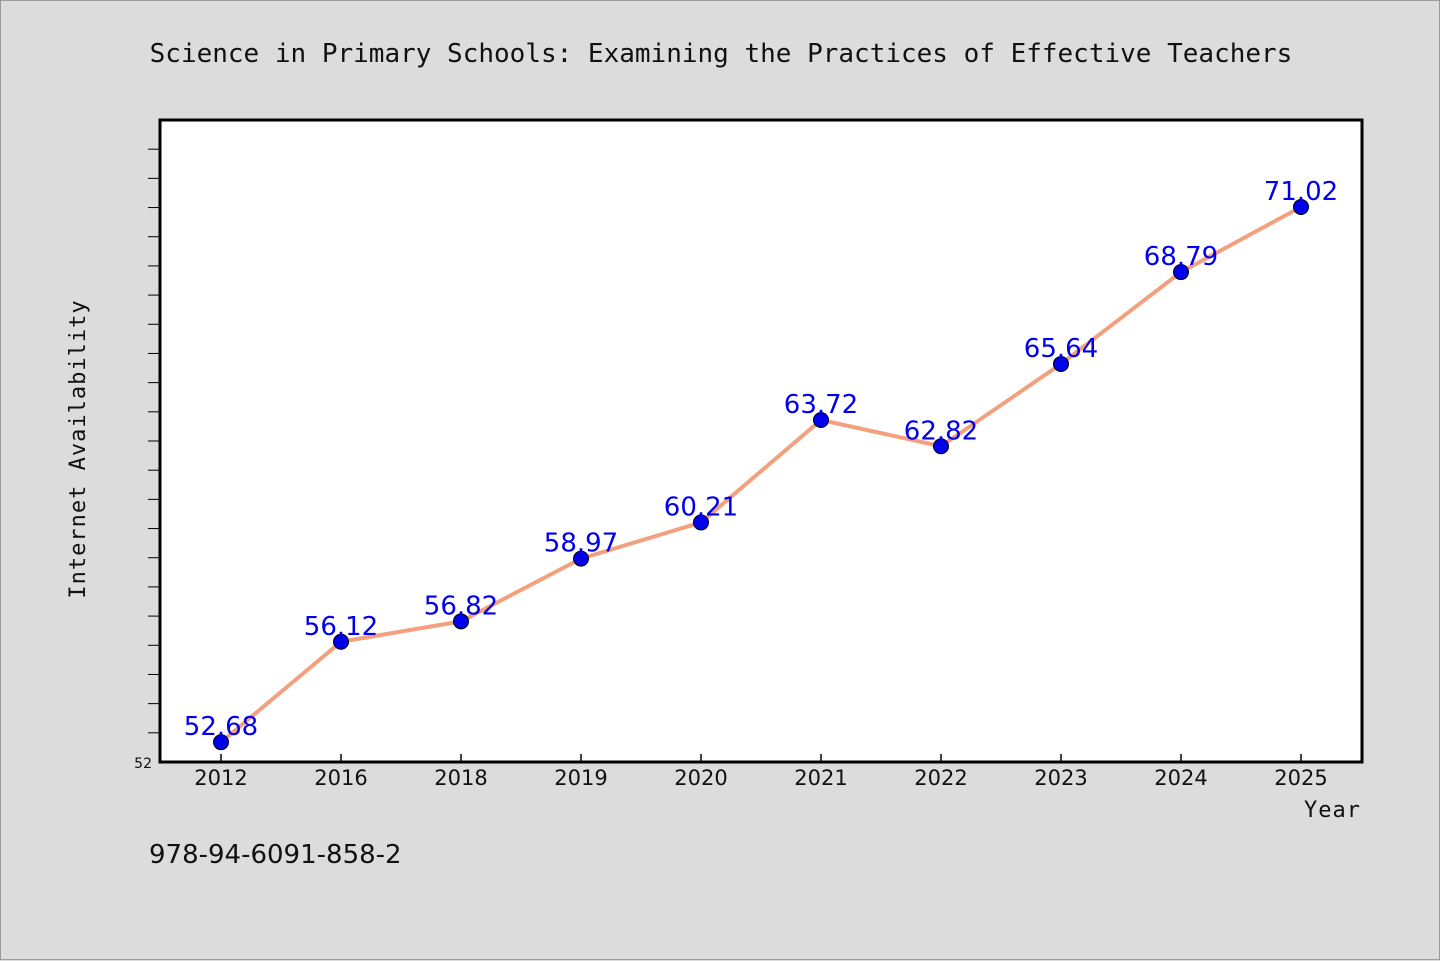 This screenshot has height=961, width=1440. What do you see at coordinates (941, 431) in the screenshot?
I see `data-label: 62.82` at bounding box center [941, 431].